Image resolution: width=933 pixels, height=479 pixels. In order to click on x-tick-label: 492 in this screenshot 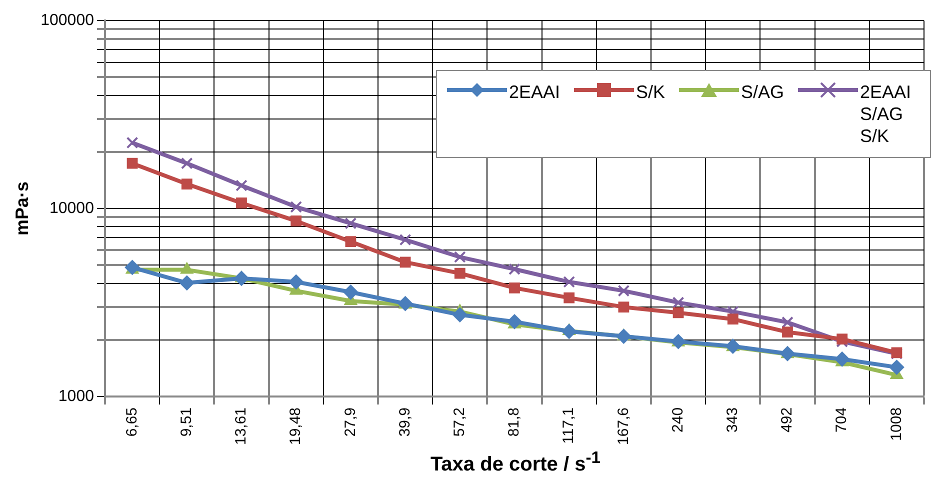, I will do `click(787, 419)`.